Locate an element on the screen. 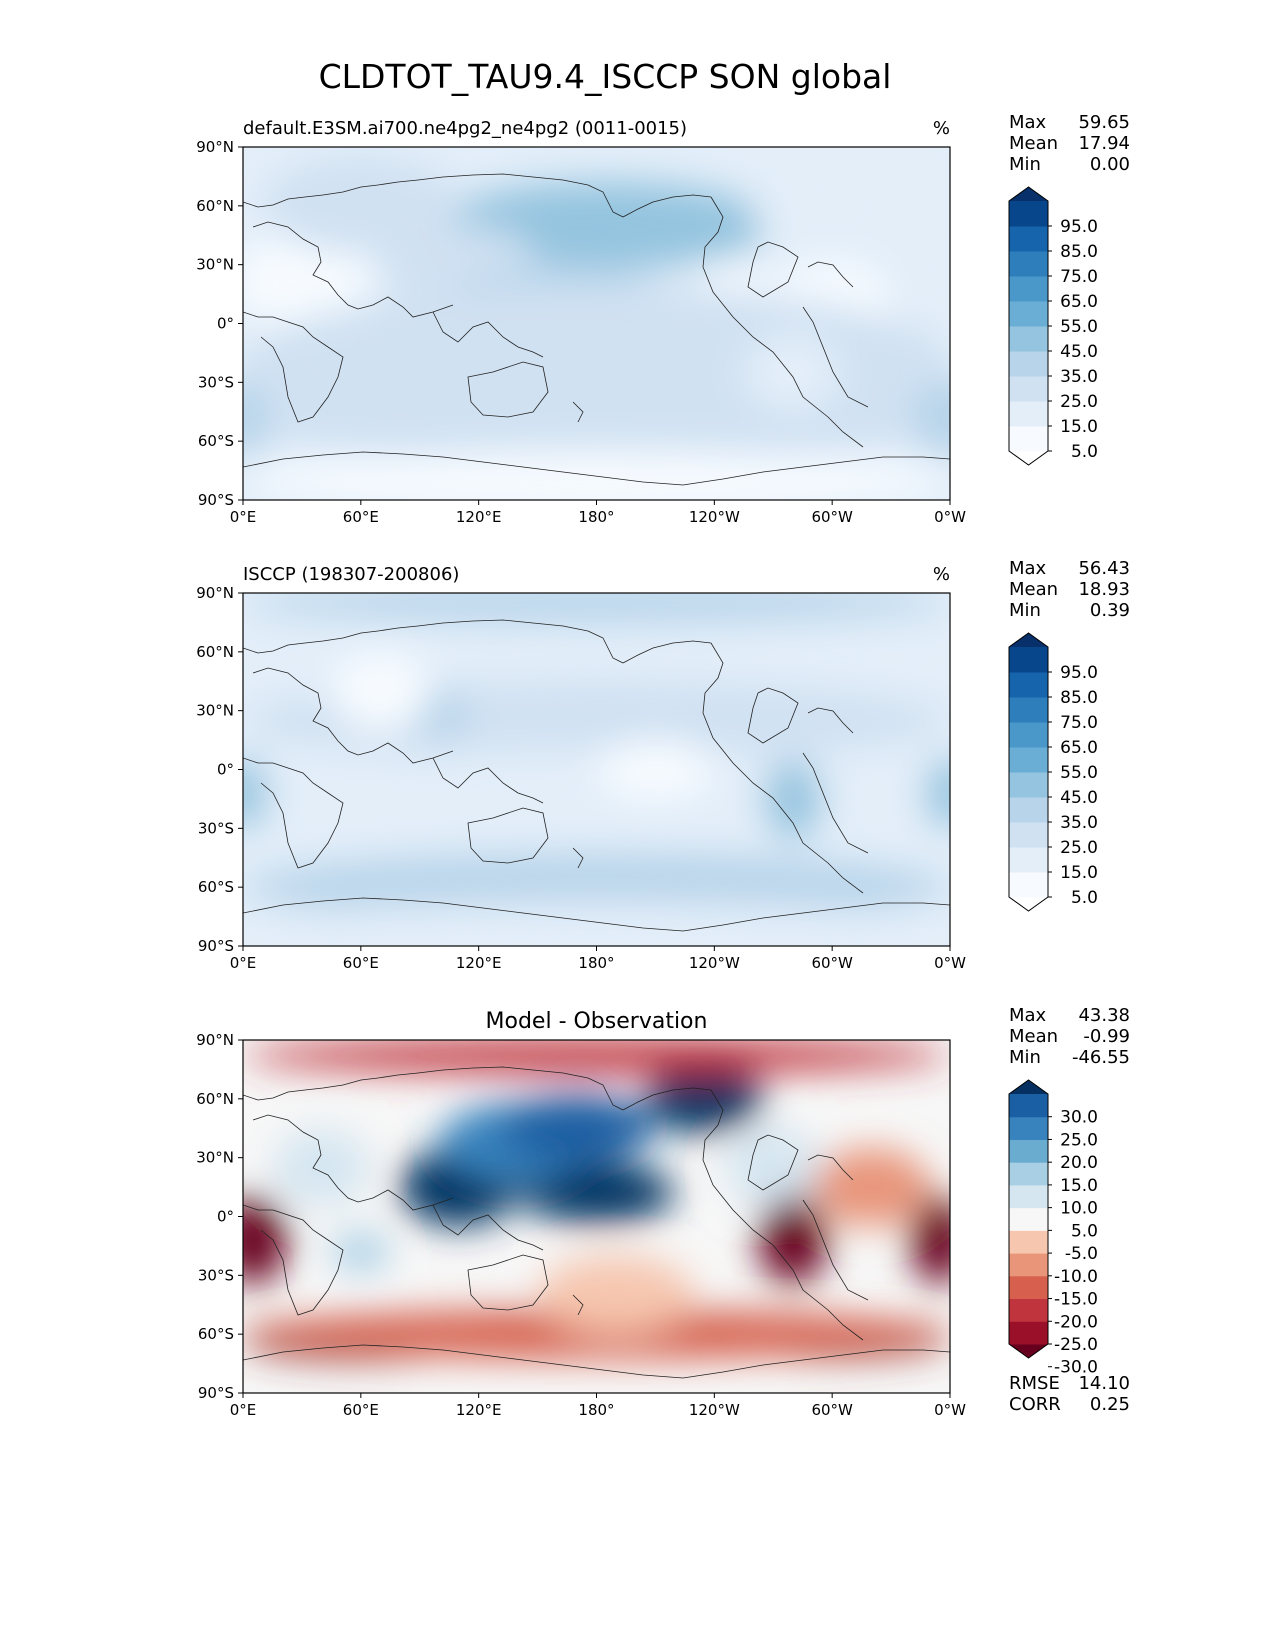 The width and height of the screenshot is (1275, 1650). y-tick-label: 60°S is located at coordinates (216, 1334).